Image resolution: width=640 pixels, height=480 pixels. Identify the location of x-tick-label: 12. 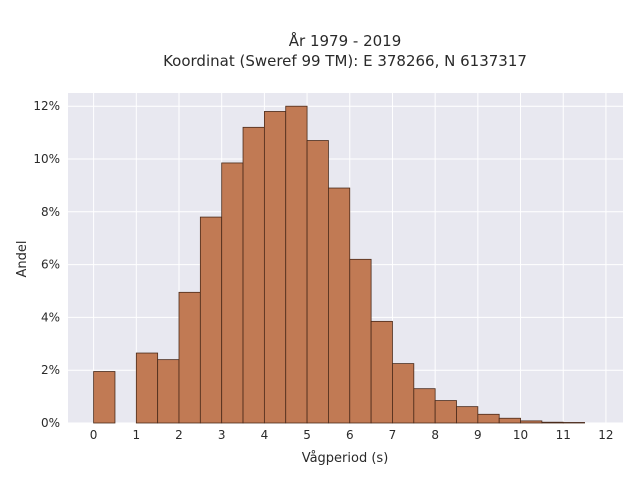
(605, 435).